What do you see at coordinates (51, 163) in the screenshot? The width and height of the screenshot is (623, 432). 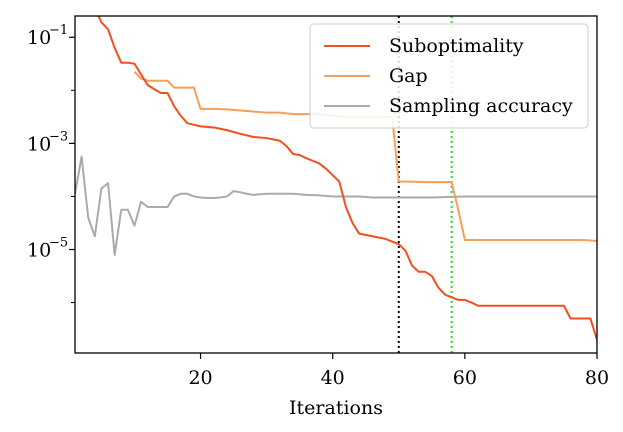 I see `y-axis: 10−110−310−5` at bounding box center [51, 163].